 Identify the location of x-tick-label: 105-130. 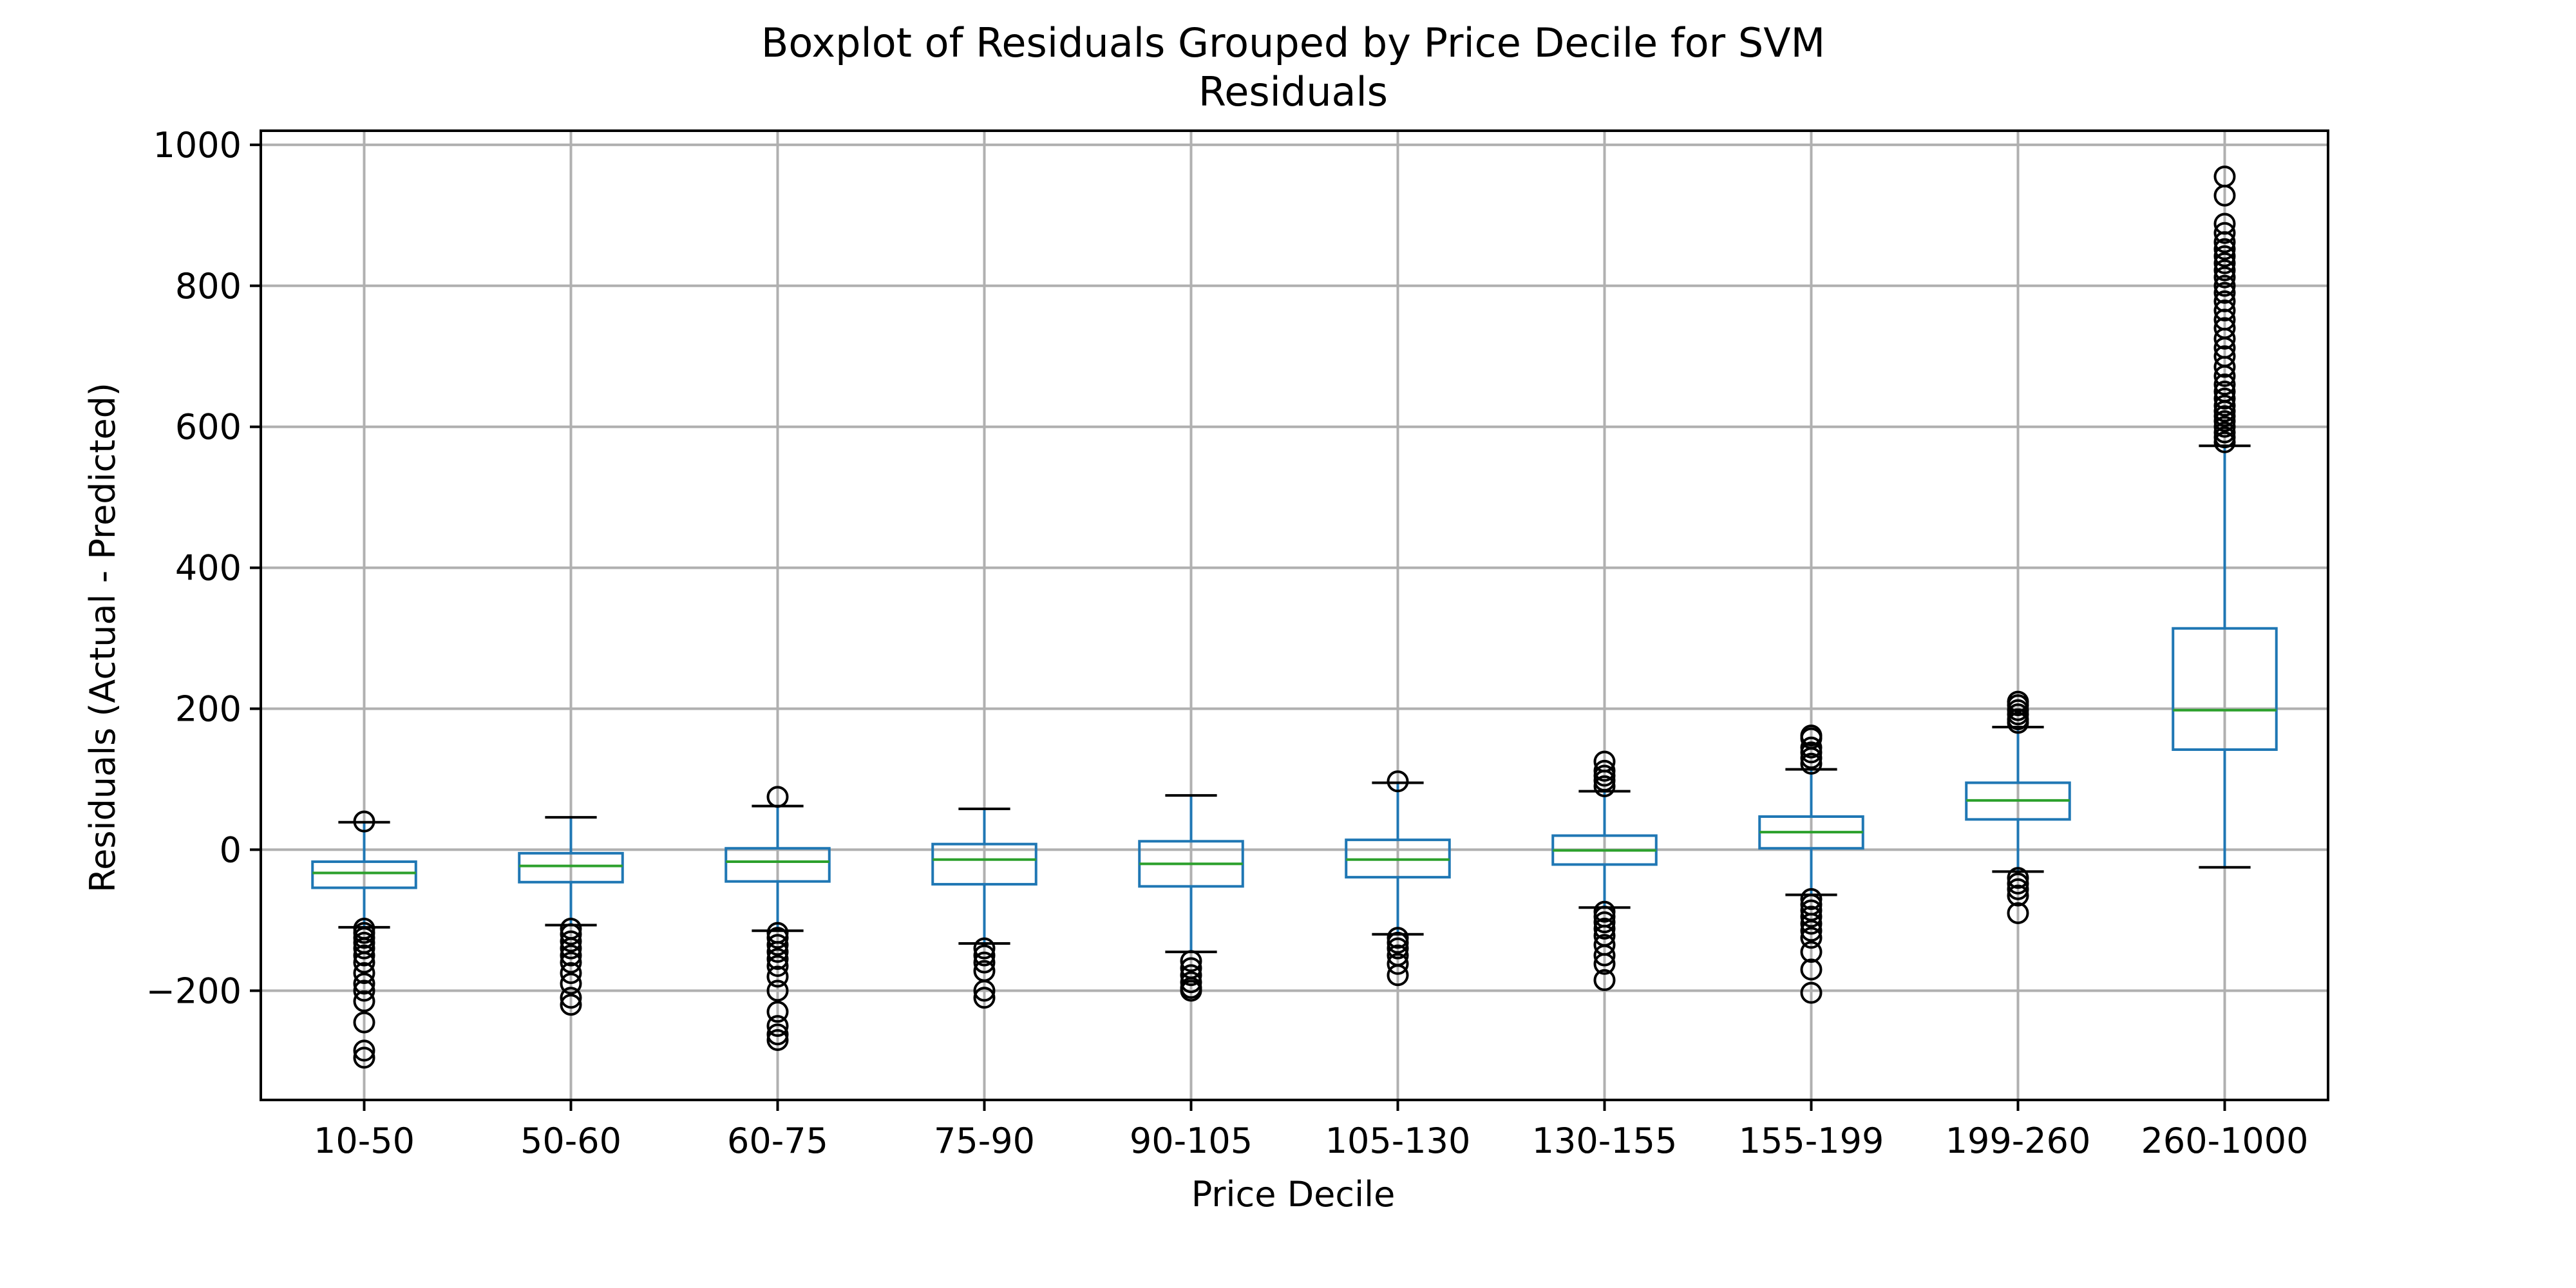
(1398, 1141).